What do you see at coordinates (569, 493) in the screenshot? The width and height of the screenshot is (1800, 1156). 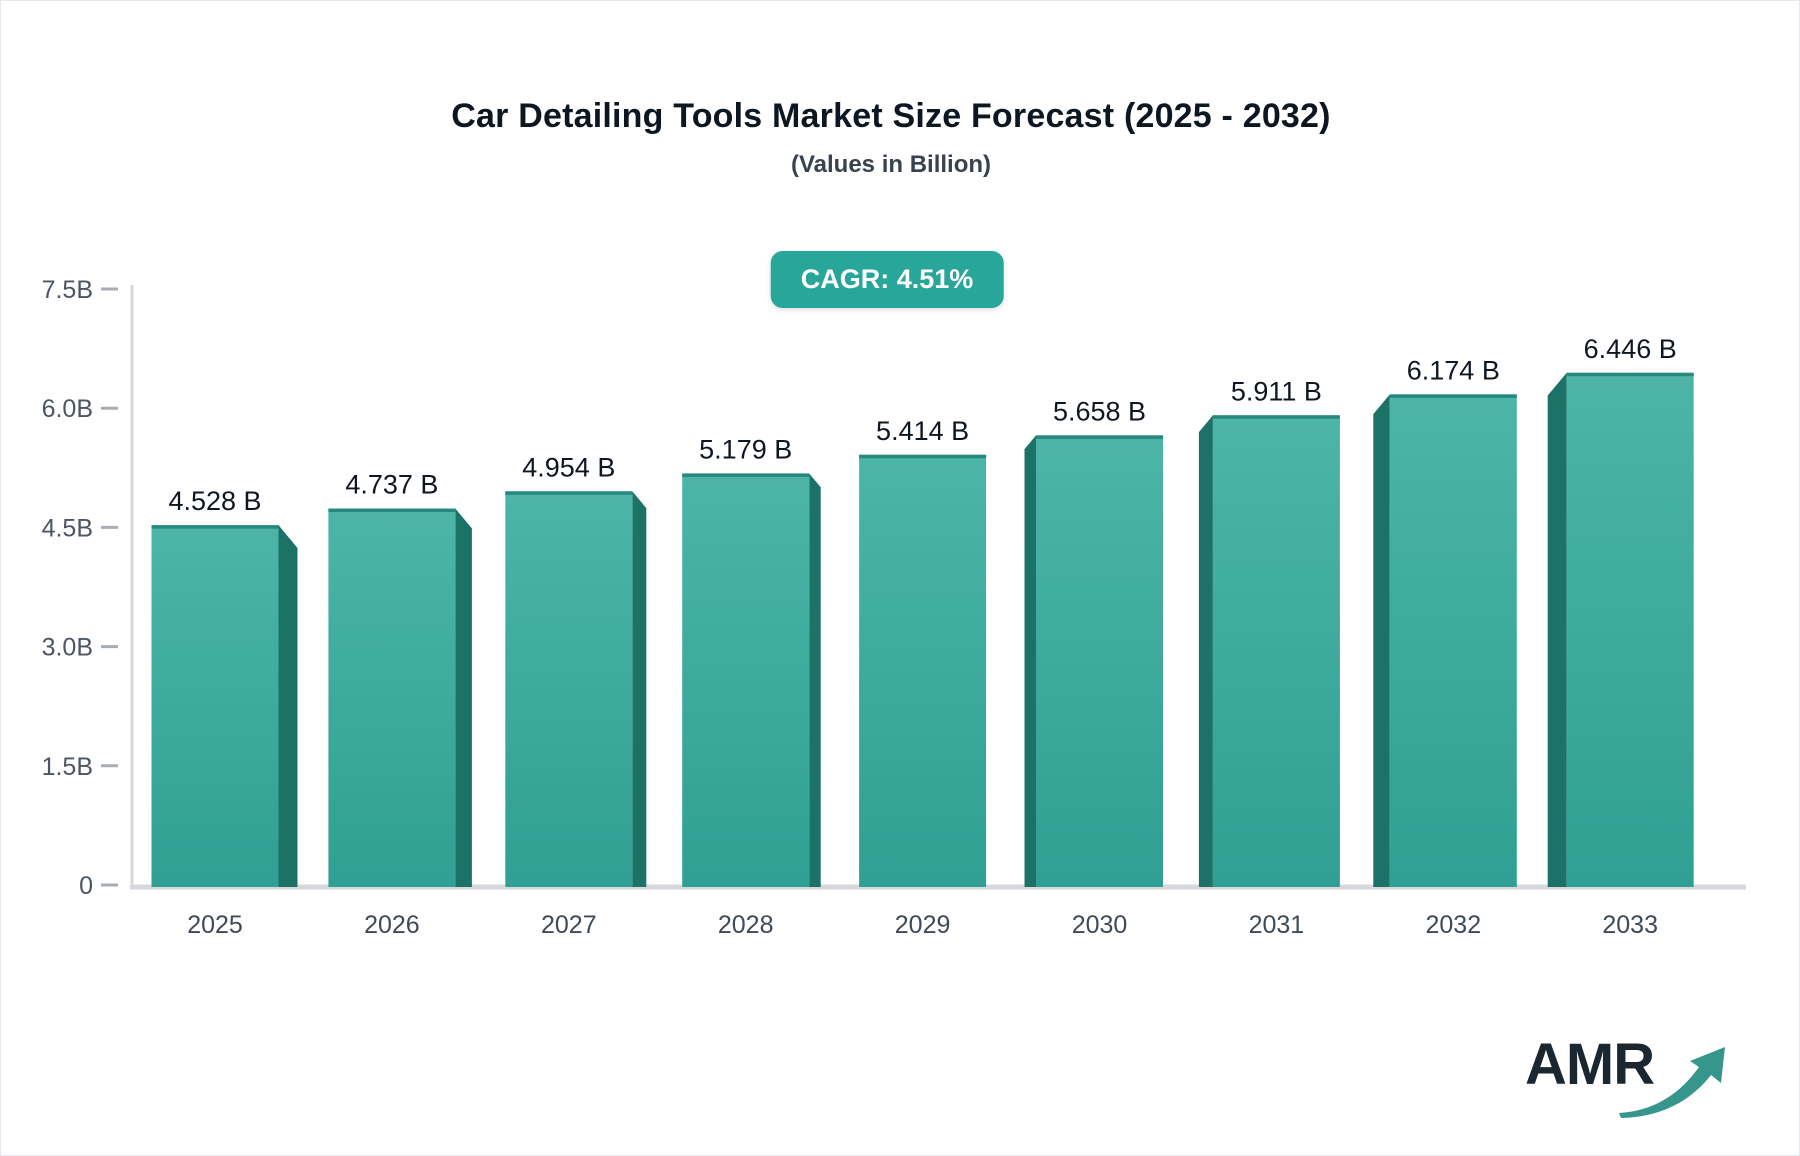 I see `bar-top-edge-2027` at bounding box center [569, 493].